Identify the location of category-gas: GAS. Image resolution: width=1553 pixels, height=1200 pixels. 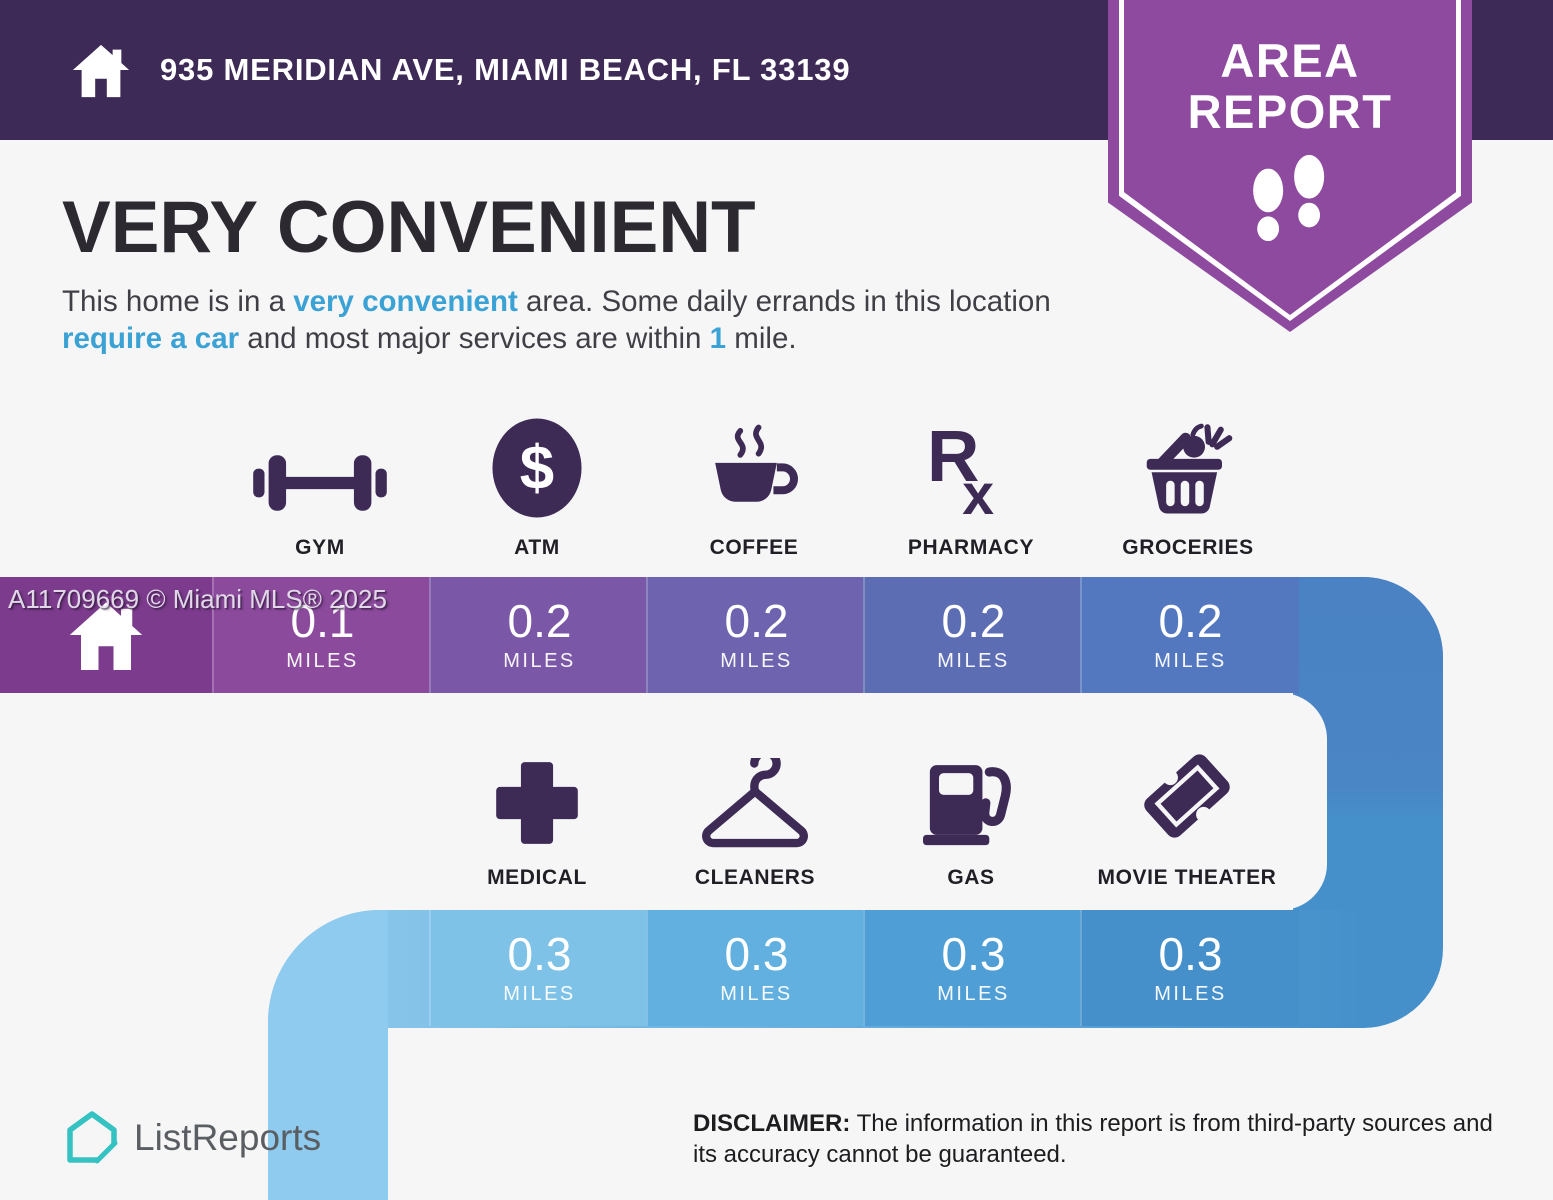
(971, 814).